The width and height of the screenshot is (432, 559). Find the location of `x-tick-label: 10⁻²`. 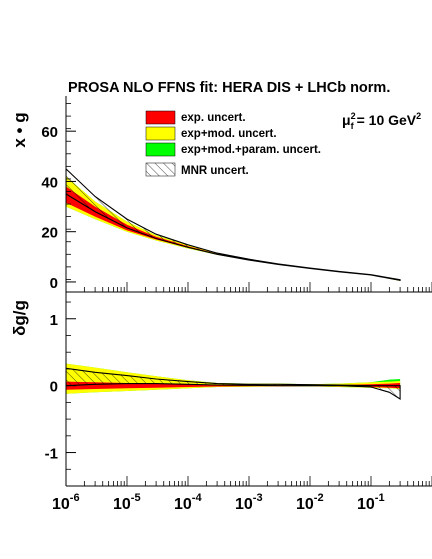

x-tick-label: 10⁻² is located at coordinates (310, 502).